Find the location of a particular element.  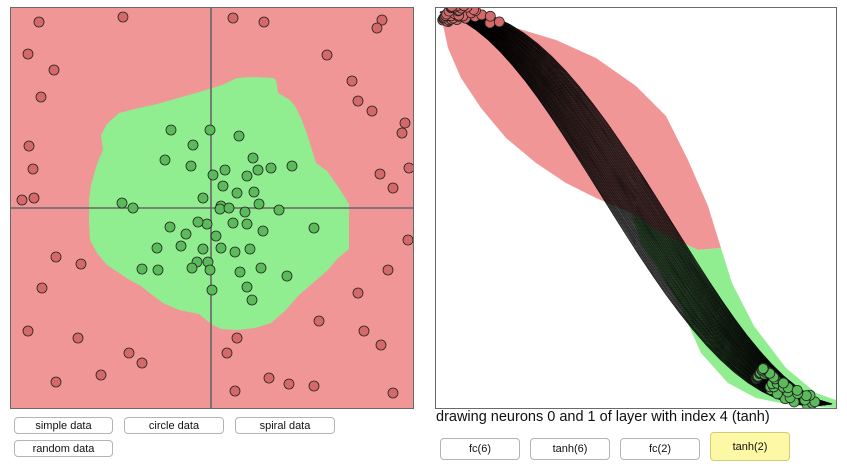

layer-button-tanh-6: tanh(6) is located at coordinates (570, 449).